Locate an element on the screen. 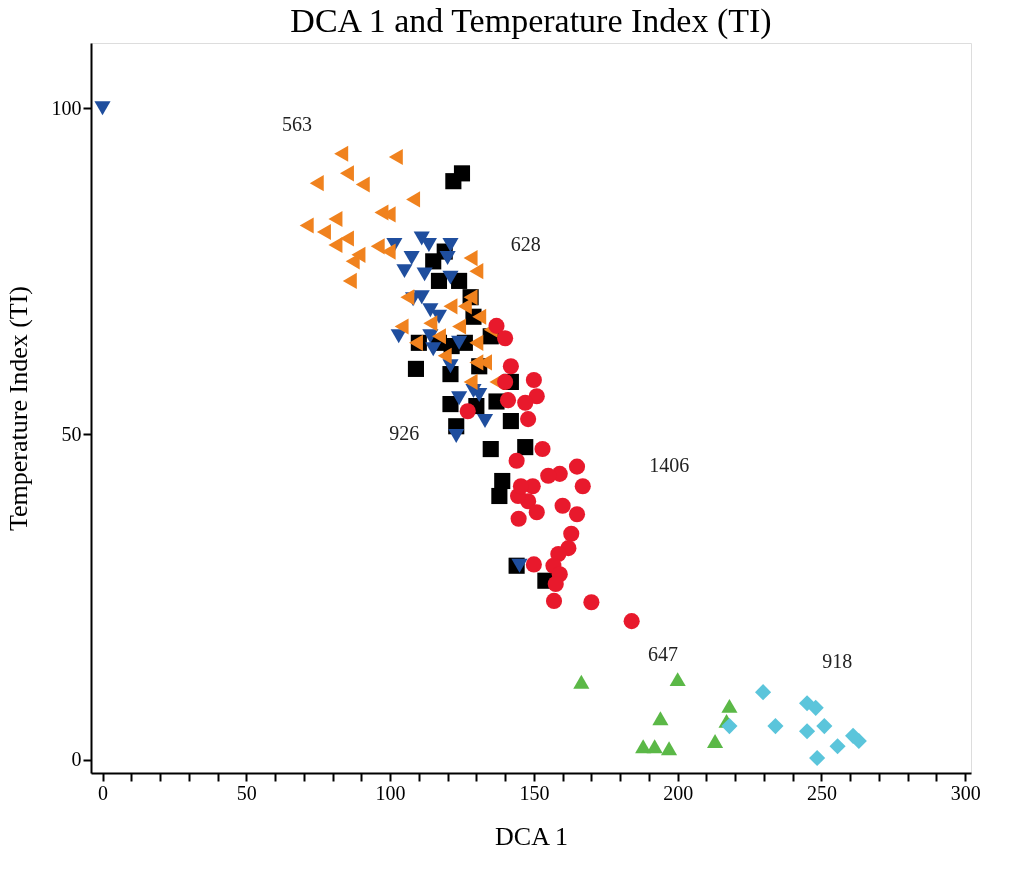  x-tick-label: 300 is located at coordinates (965, 792).